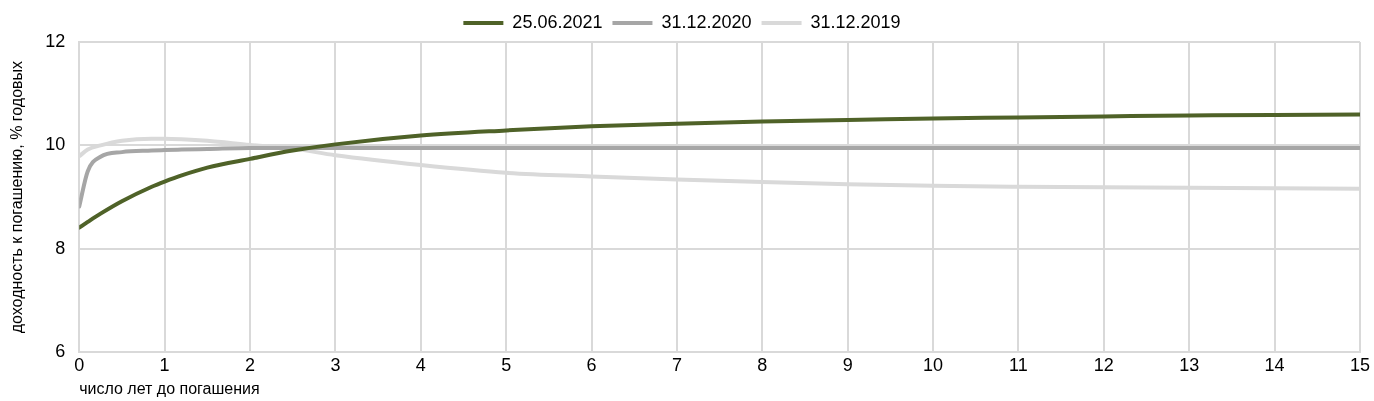 This screenshot has height=401, width=1374. I want to click on x-tick-label: 14, so click(1274, 364).